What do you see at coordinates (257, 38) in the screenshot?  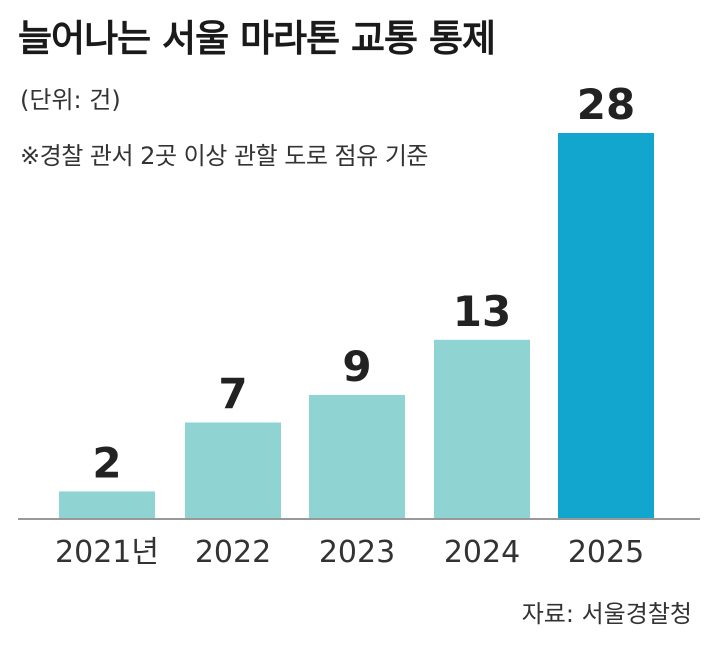 I see `chart-title: 늘어나는 서울 마라톤 교통 통제` at bounding box center [257, 38].